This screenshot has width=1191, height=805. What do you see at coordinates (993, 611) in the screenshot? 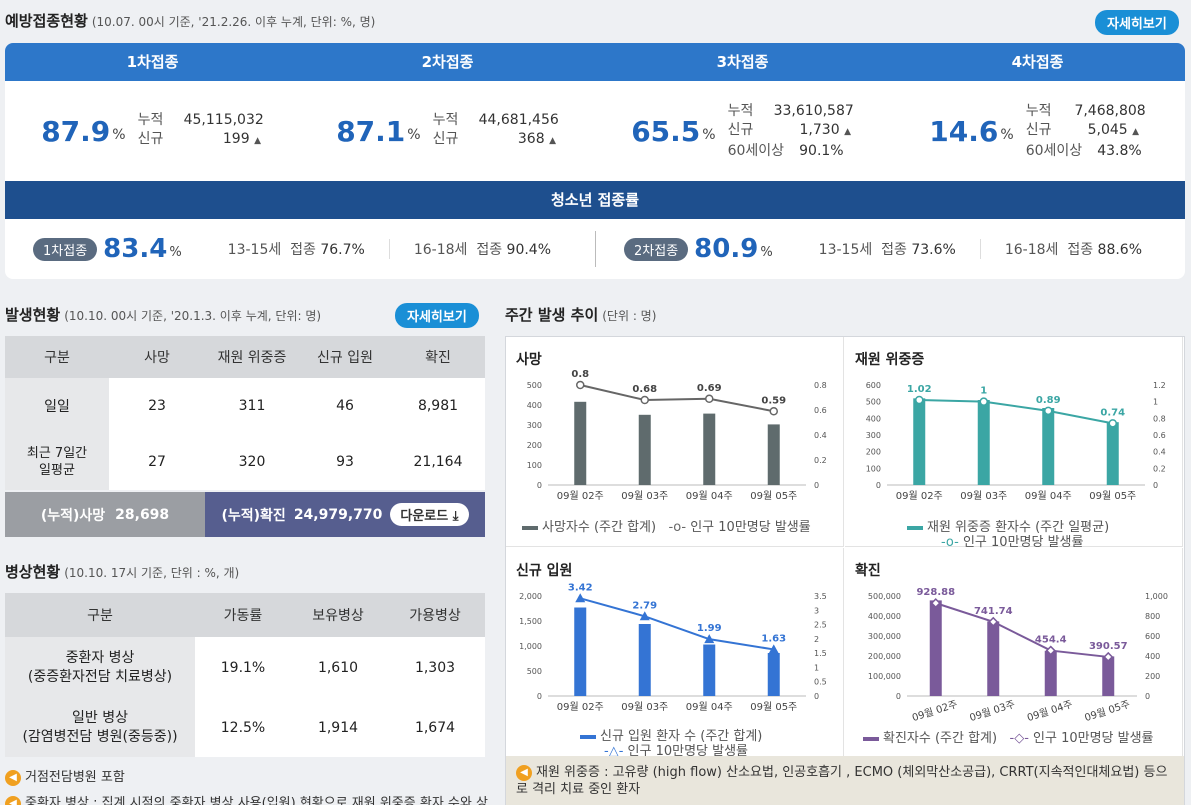
I see `data-label: 741.74` at bounding box center [993, 611].